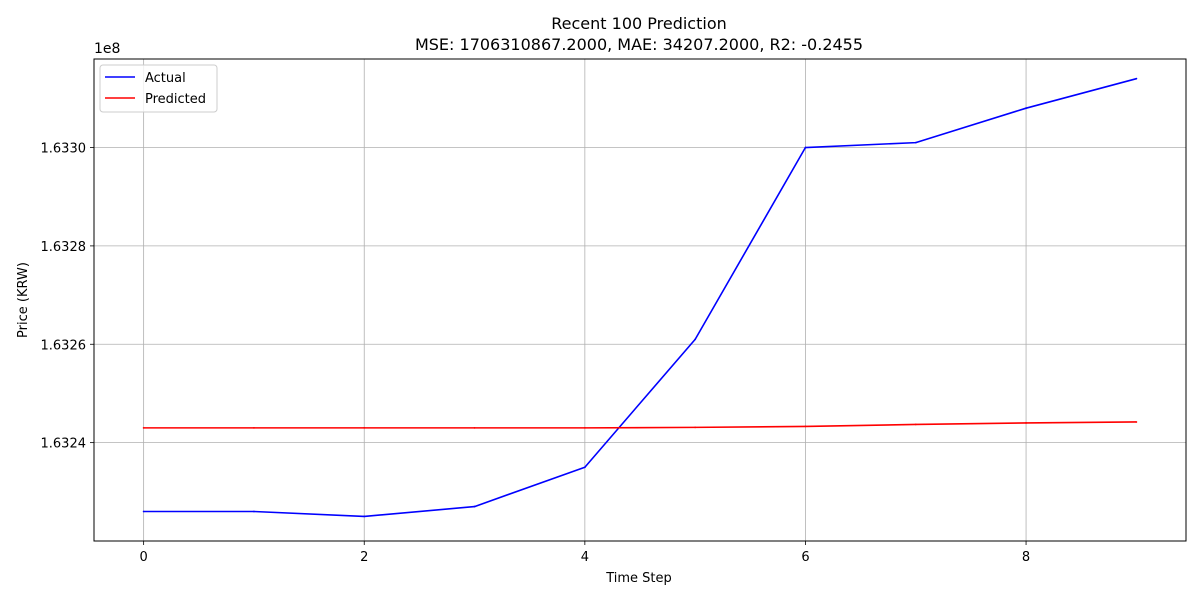 The height and width of the screenshot is (600, 1200). What do you see at coordinates (158, 88) in the screenshot?
I see `legend: Actual Predicted` at bounding box center [158, 88].